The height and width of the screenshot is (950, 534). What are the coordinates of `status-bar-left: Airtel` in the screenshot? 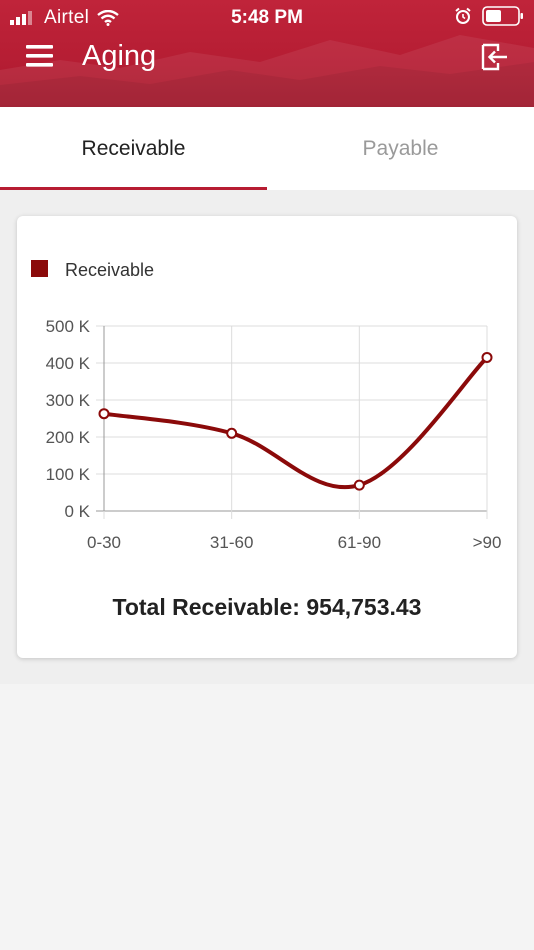 It's located at (64, 18).